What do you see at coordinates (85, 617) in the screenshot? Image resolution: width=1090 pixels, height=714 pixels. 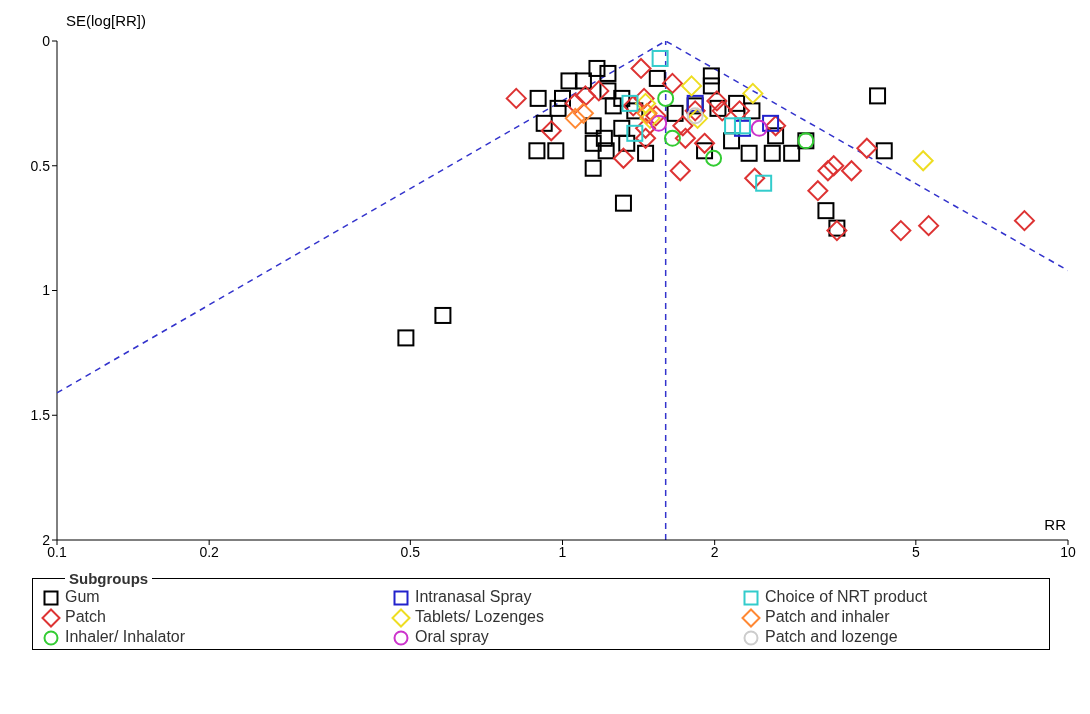 I see `legend-label: Patch` at bounding box center [85, 617].